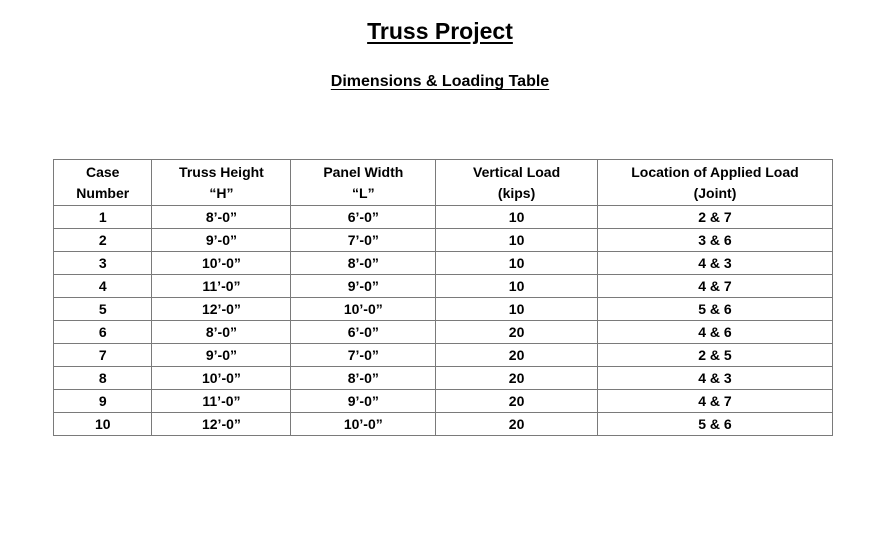  Describe the element at coordinates (440, 31) in the screenshot. I see `page-title: Truss Project` at that location.